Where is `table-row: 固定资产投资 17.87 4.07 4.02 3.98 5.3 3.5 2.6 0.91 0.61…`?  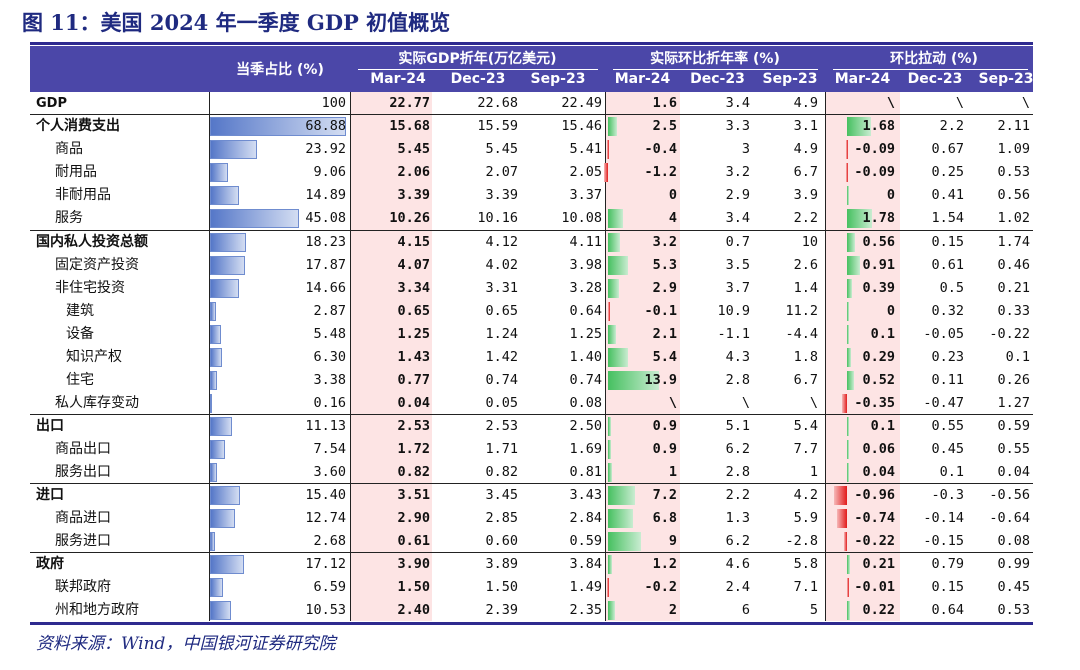
table-row: 固定资产投资 17.87 4.07 4.02 3.98 5.3 3.5 2.6 0.91 0.61… is located at coordinates (531, 265).